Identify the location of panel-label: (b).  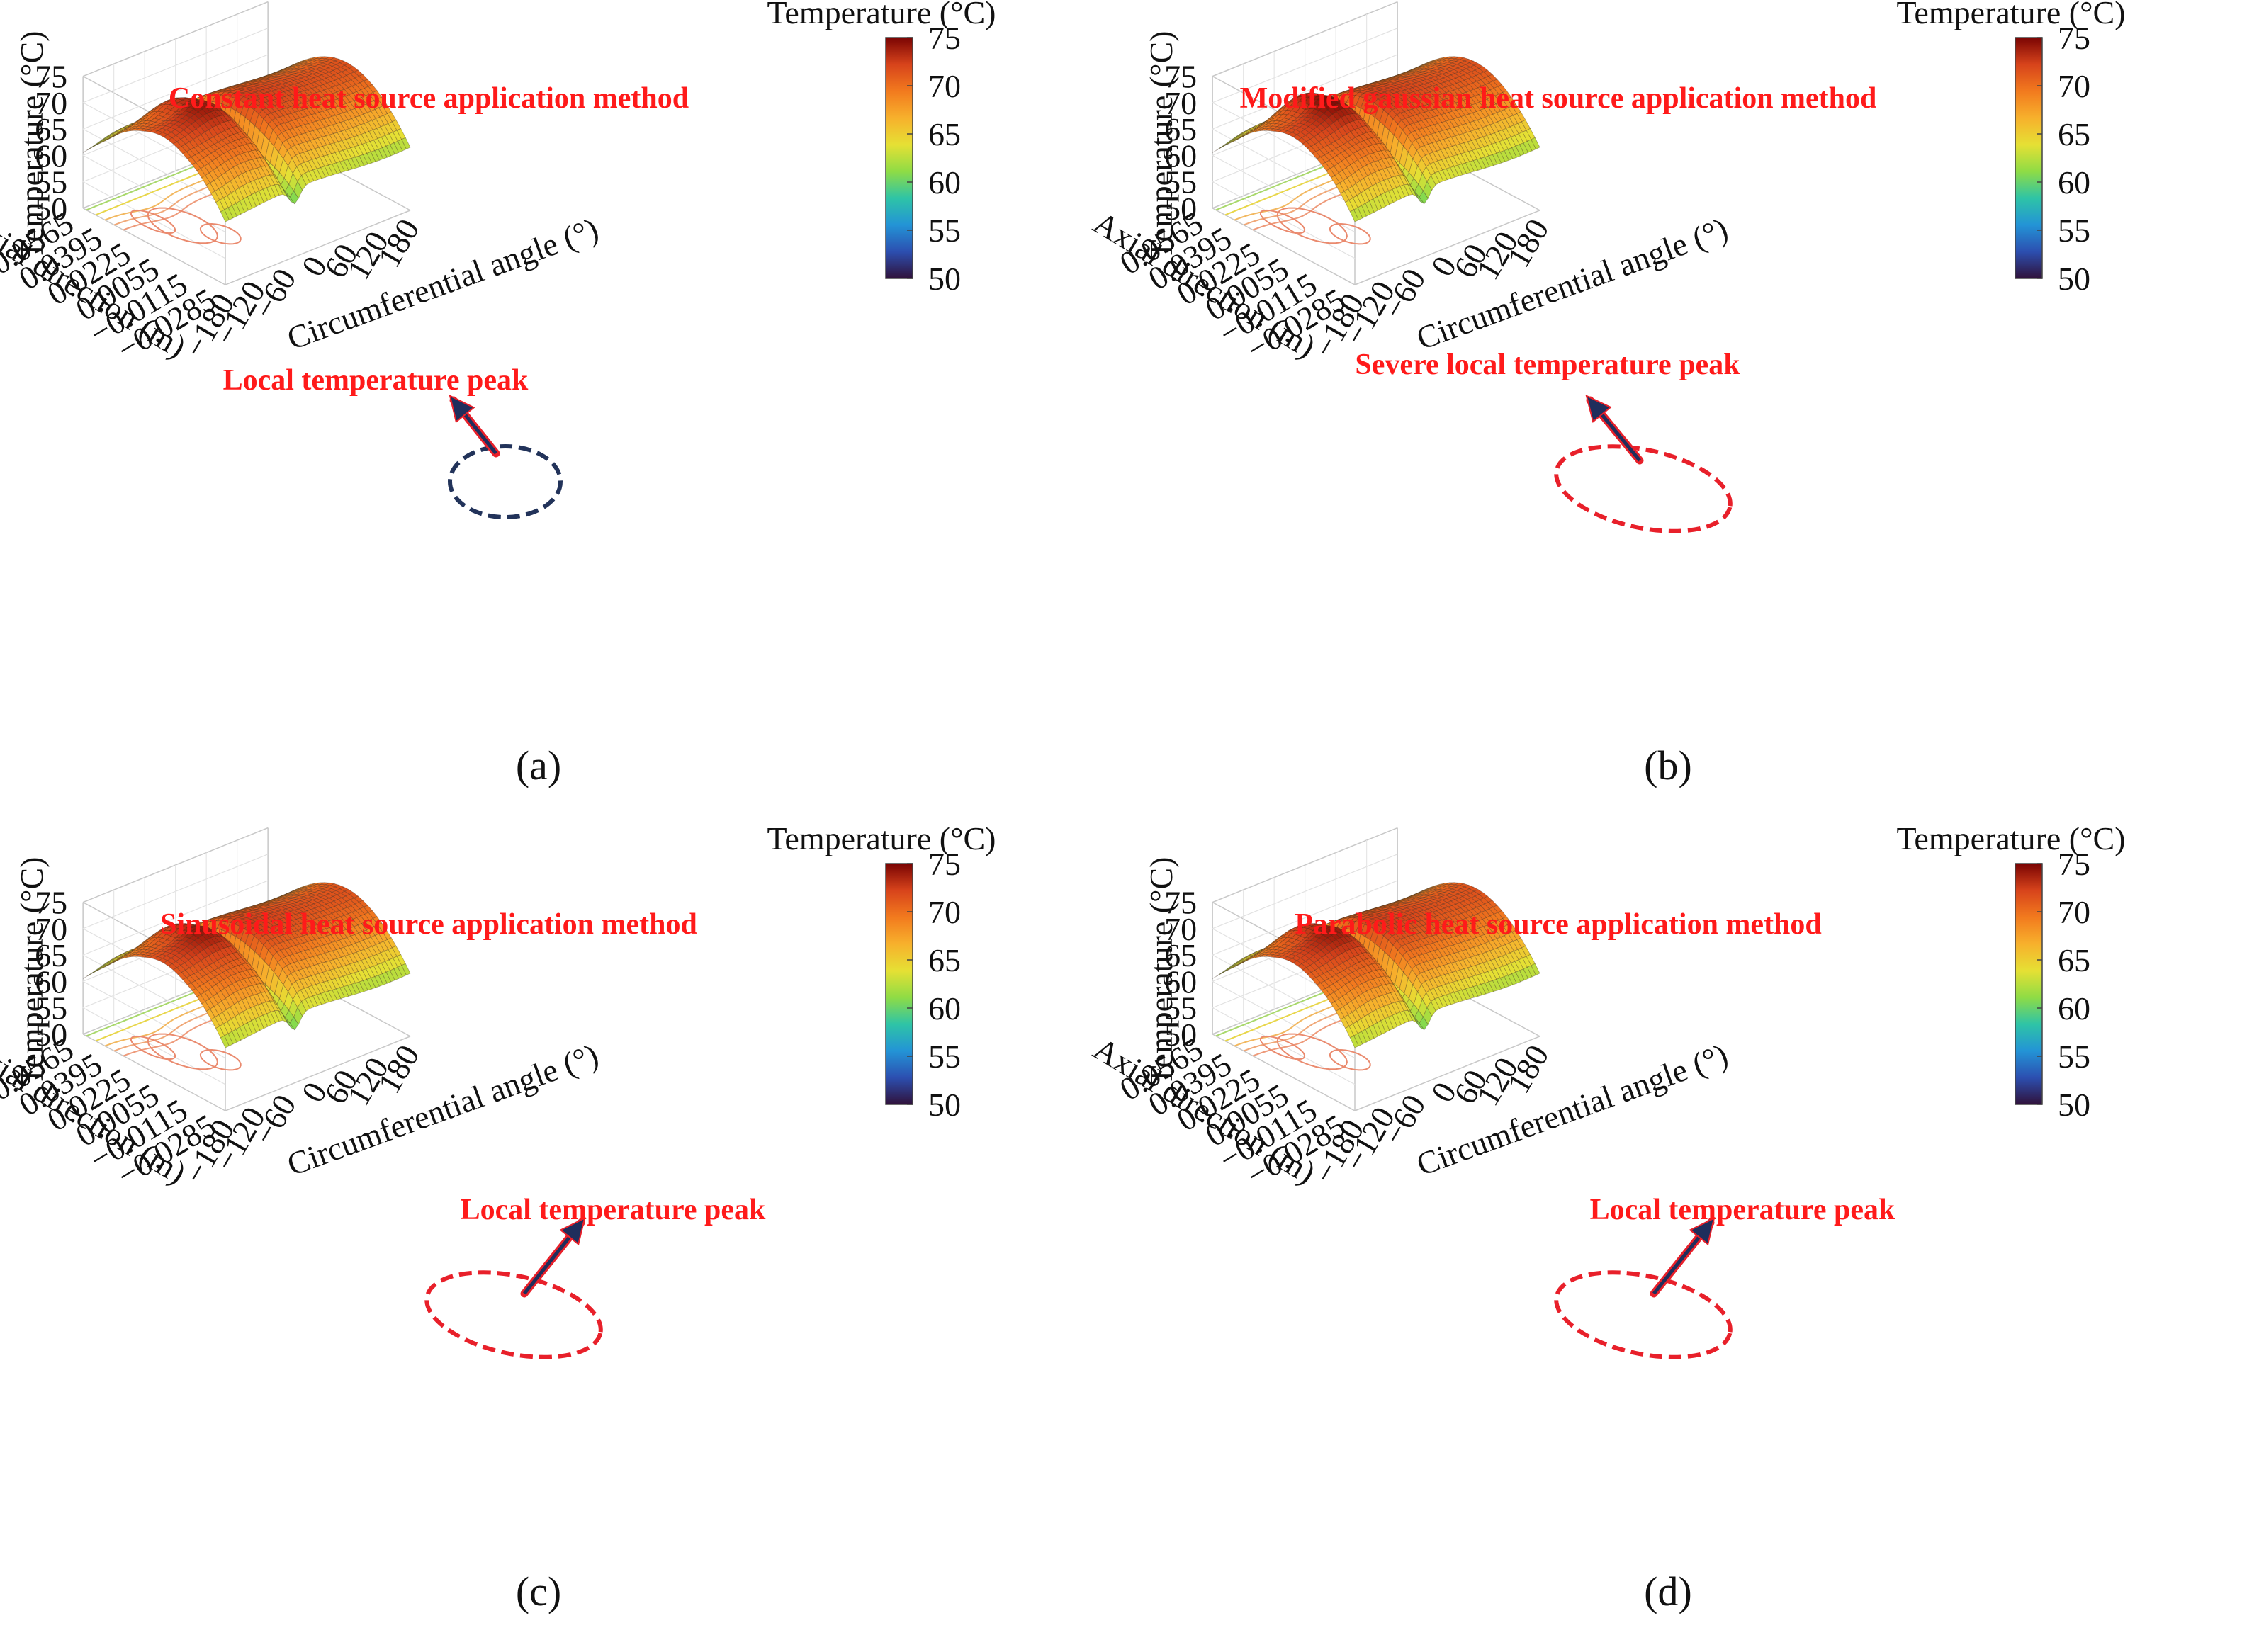
(1668, 765).